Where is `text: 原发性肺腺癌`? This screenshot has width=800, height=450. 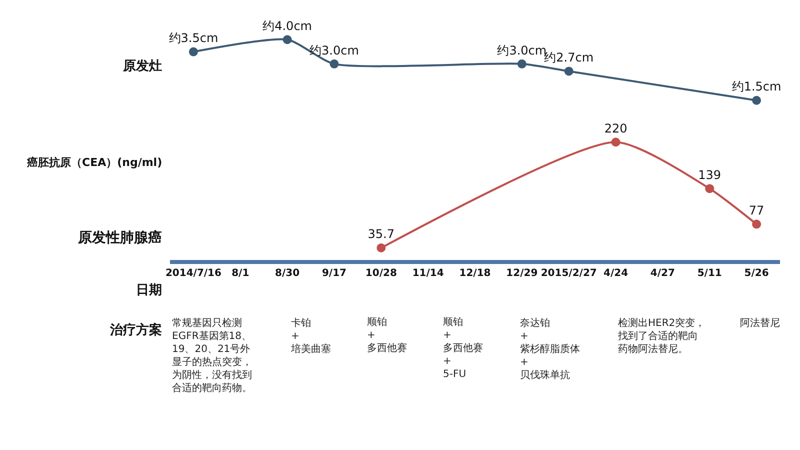 text: 原发性肺腺癌 is located at coordinates (119, 237).